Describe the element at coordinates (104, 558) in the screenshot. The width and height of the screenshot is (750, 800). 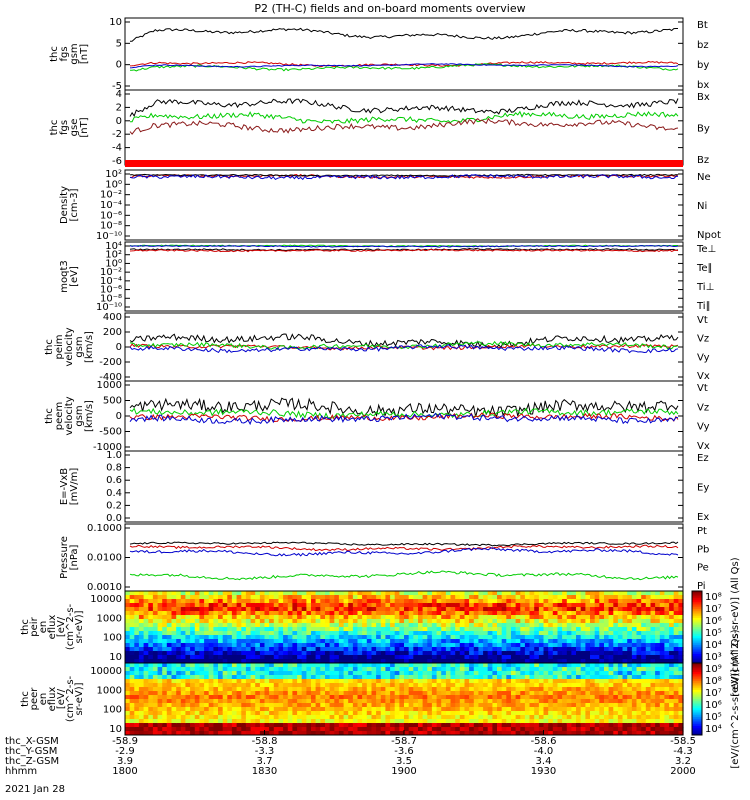
I see `y-tick-label: 0.0100` at that location.